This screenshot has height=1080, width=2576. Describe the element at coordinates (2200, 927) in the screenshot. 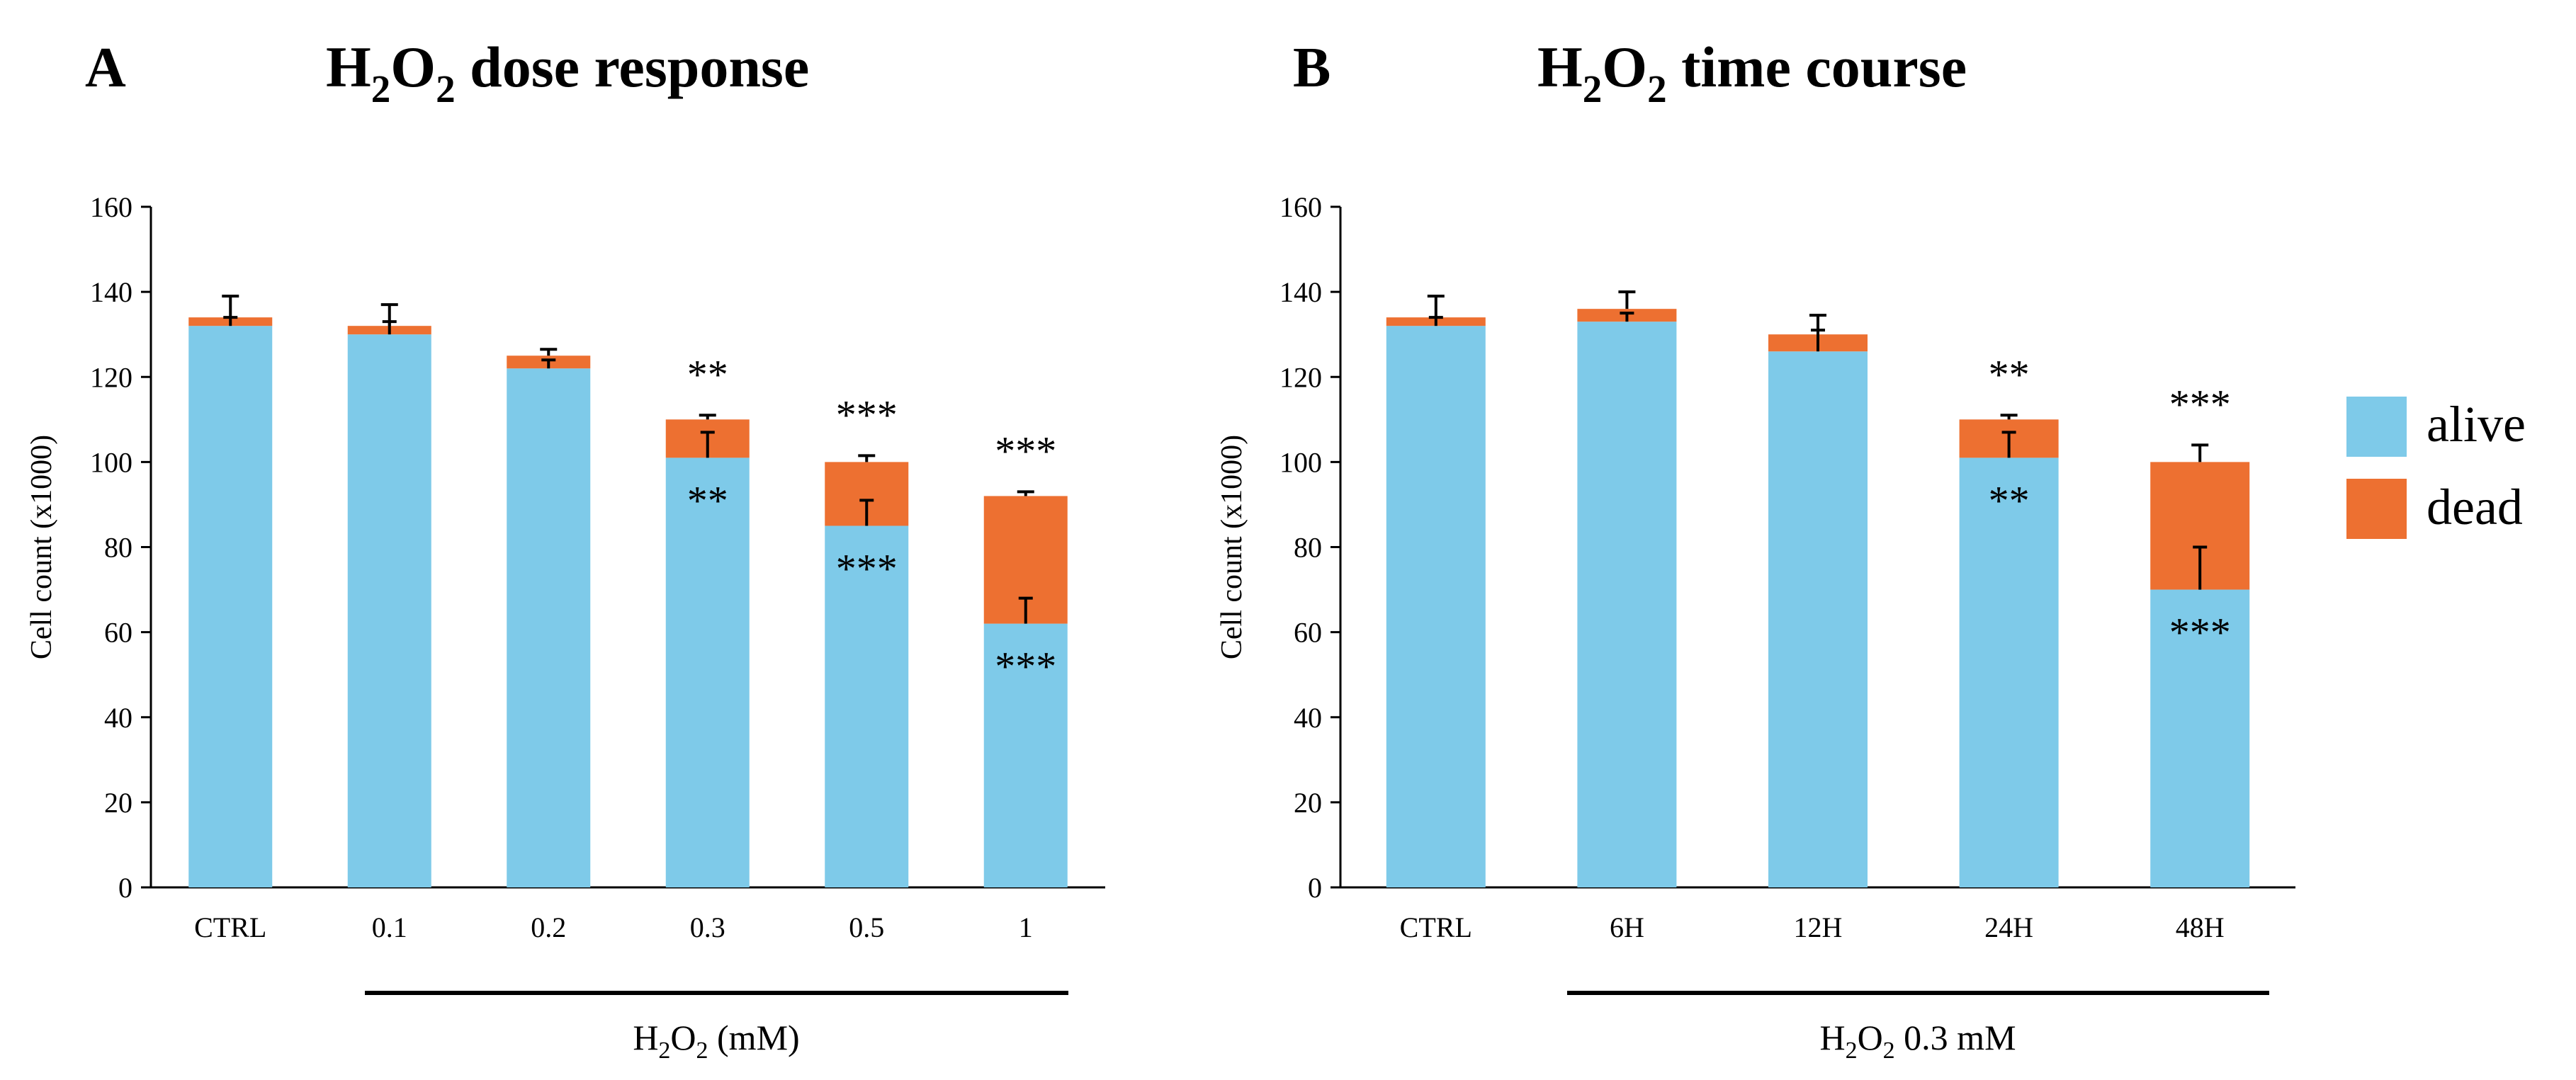

I see `x-tick-label: 48H` at that location.